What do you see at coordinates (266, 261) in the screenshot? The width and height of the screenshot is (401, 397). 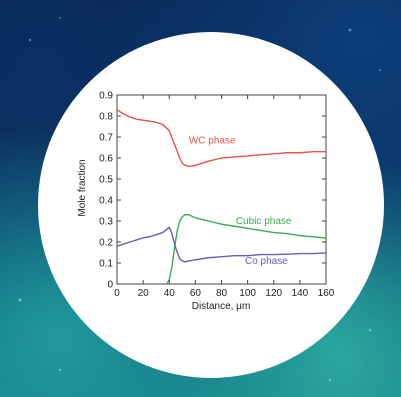 I see `series-label-2: Co phase` at bounding box center [266, 261].